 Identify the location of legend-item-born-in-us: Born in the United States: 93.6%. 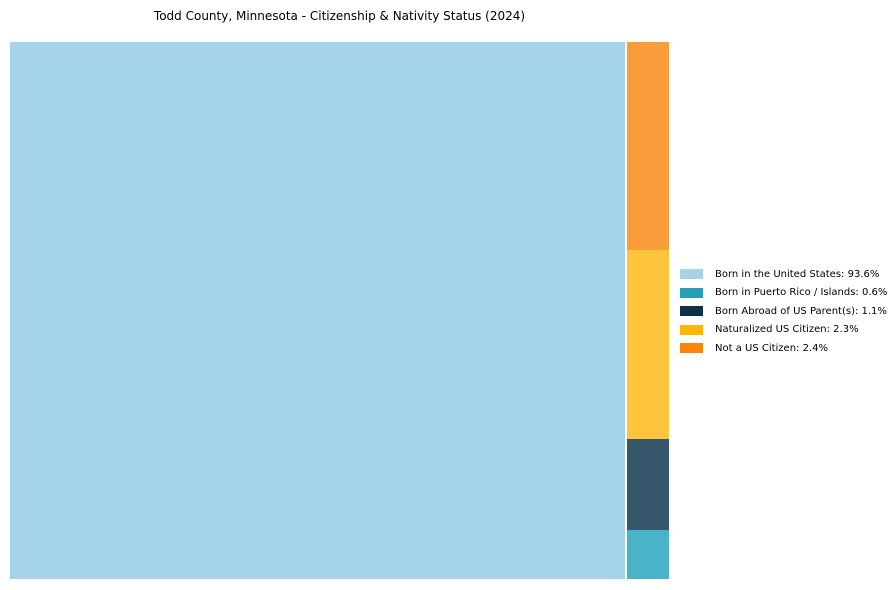
(783, 274).